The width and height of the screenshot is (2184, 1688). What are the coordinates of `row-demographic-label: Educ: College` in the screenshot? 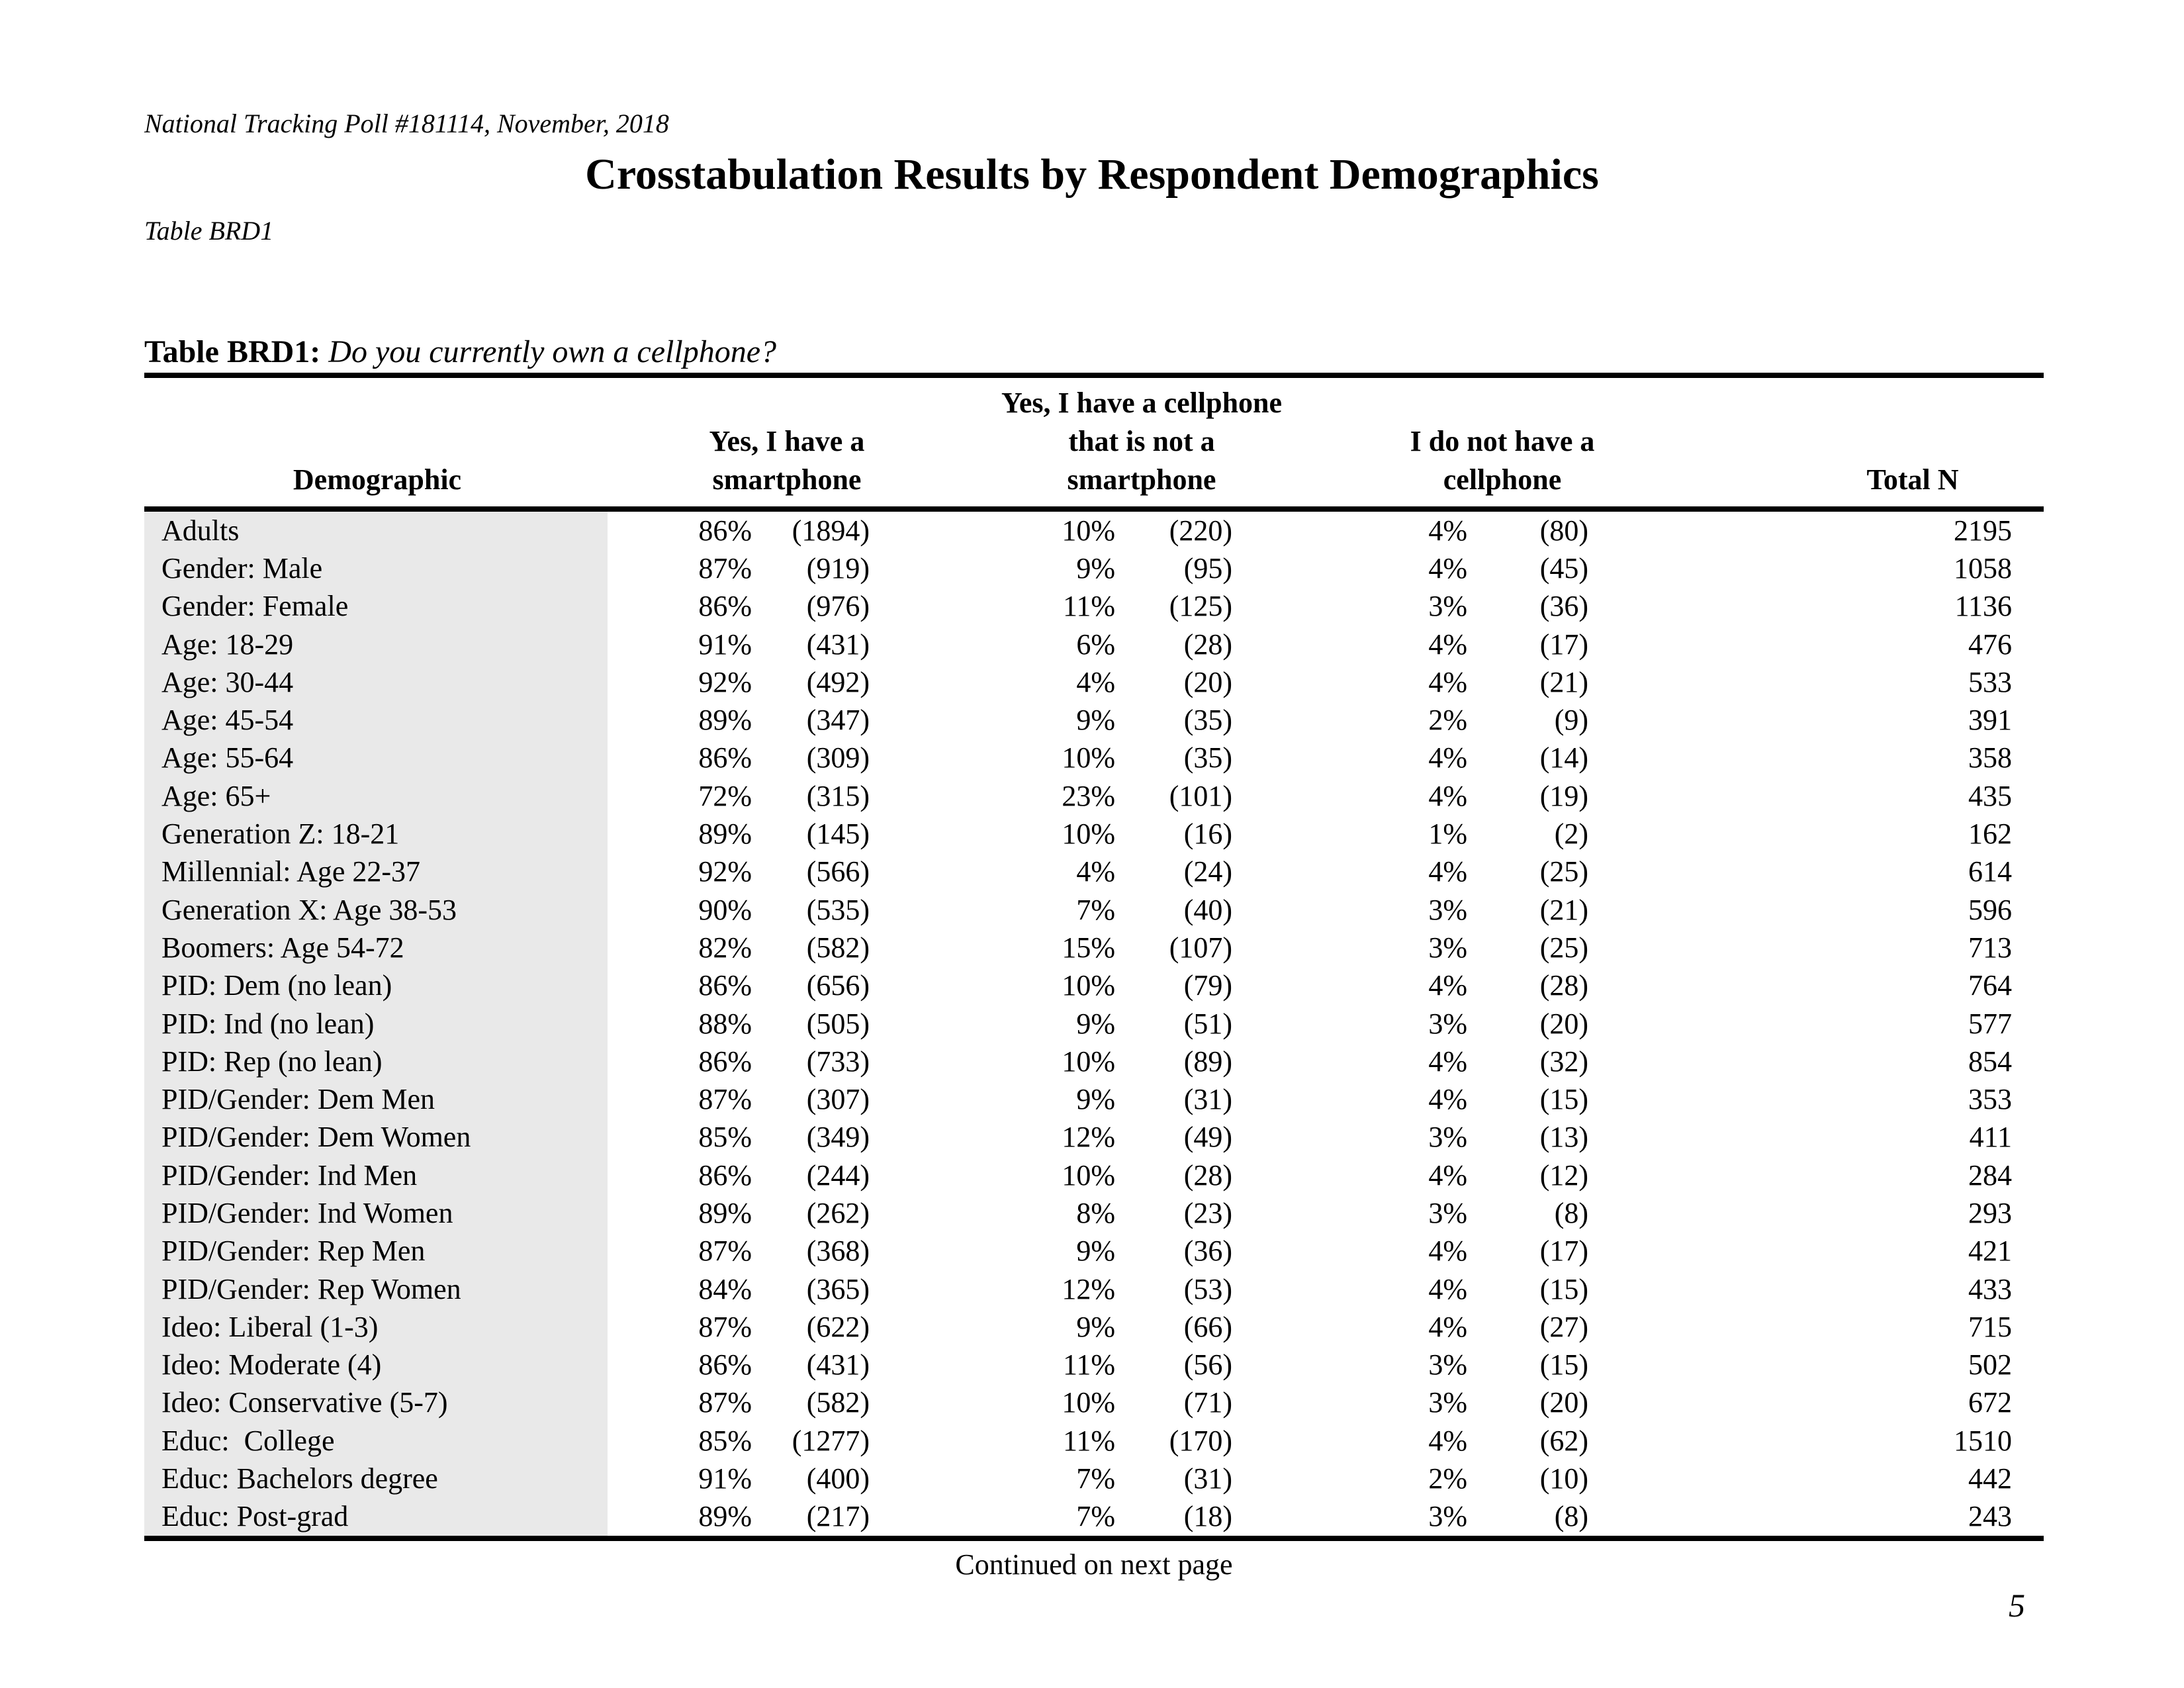 It's located at (376, 1441).